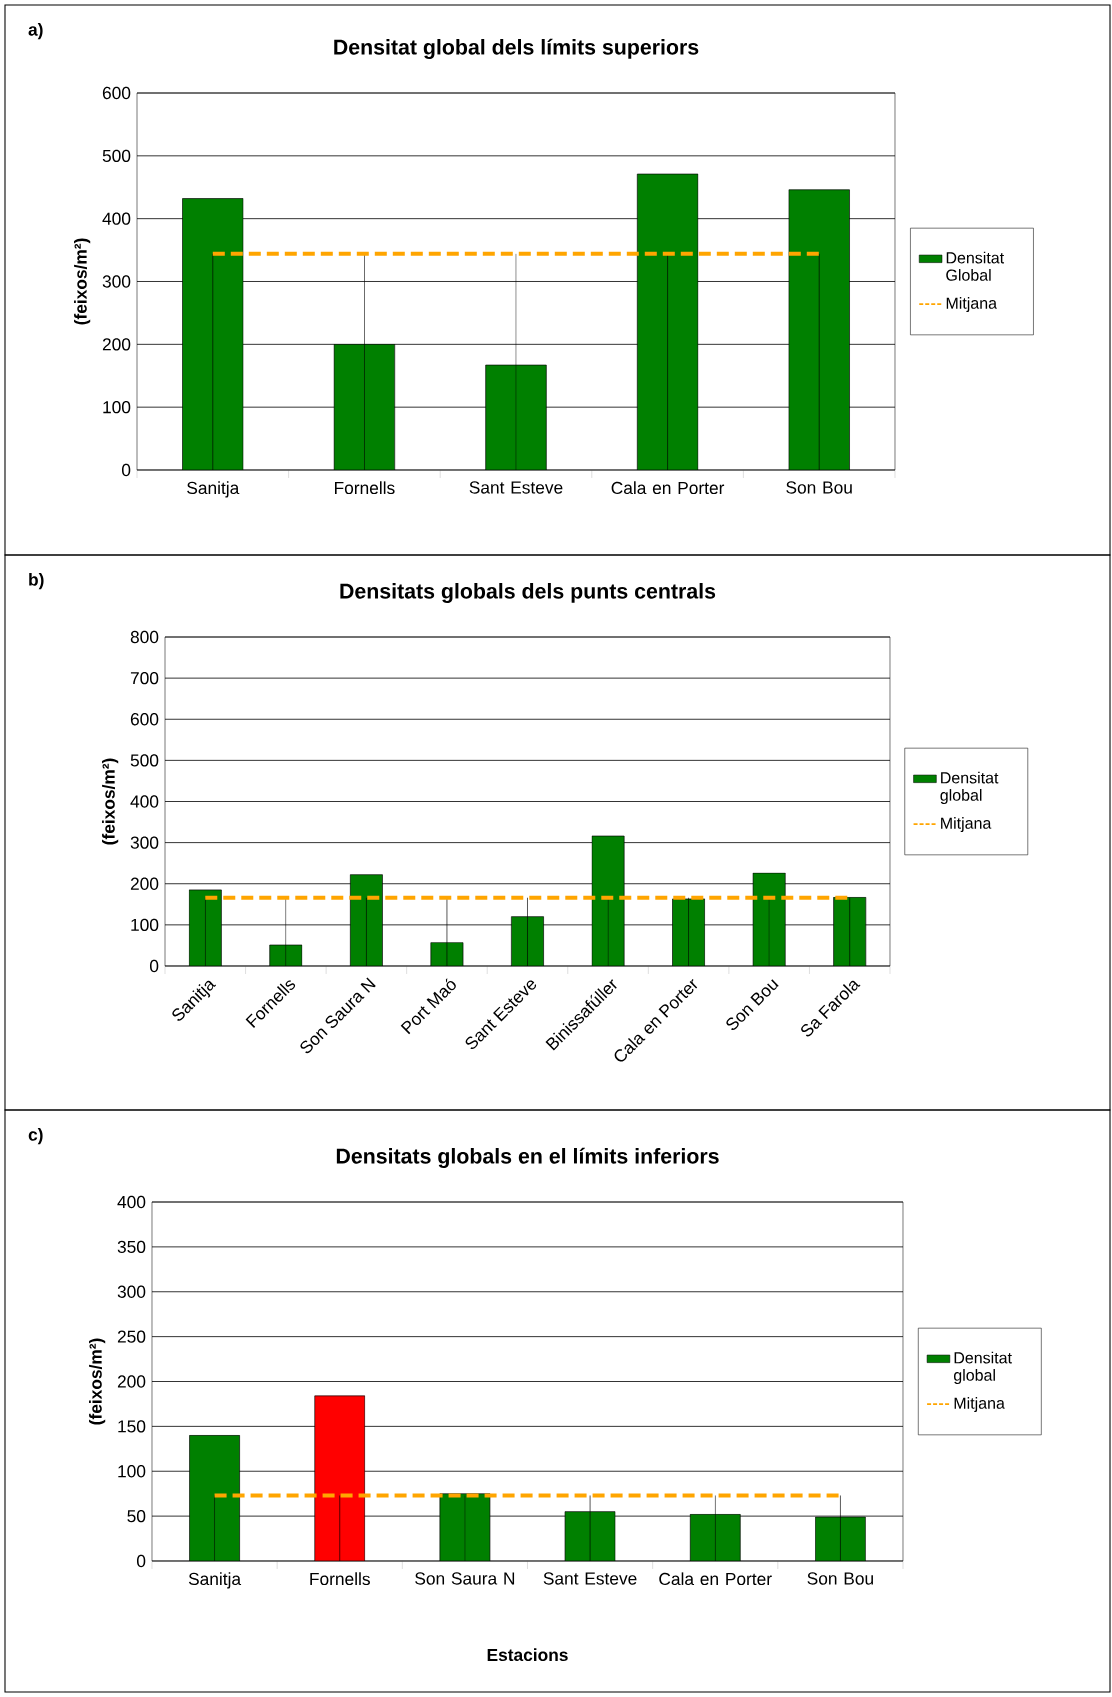 This screenshot has width=1112, height=1697. What do you see at coordinates (35, 31) in the screenshot?
I see `text: a)` at bounding box center [35, 31].